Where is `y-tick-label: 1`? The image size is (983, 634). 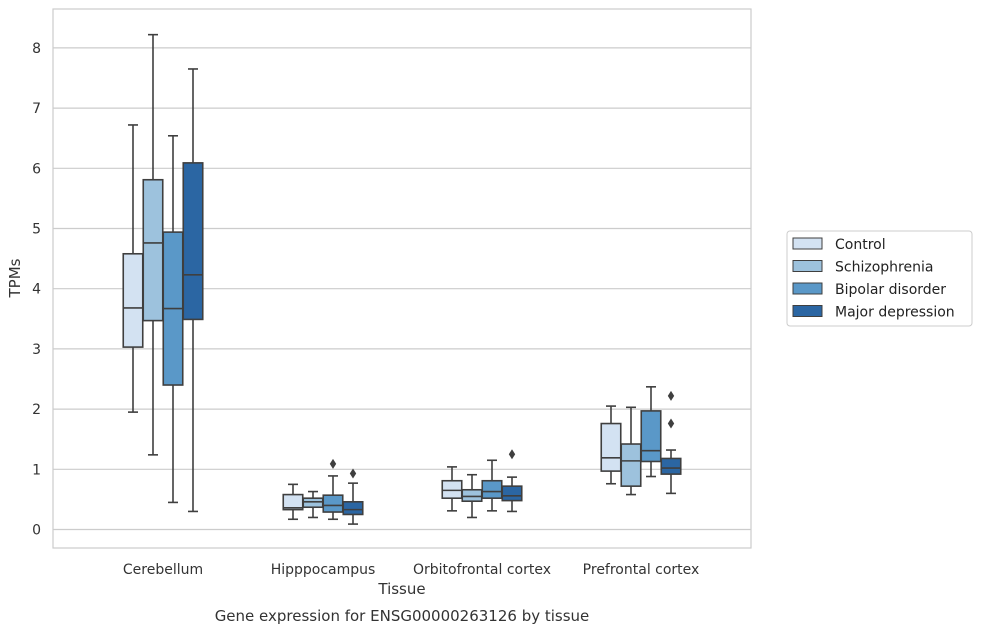
y-tick-label: 1 is located at coordinates (36, 470).